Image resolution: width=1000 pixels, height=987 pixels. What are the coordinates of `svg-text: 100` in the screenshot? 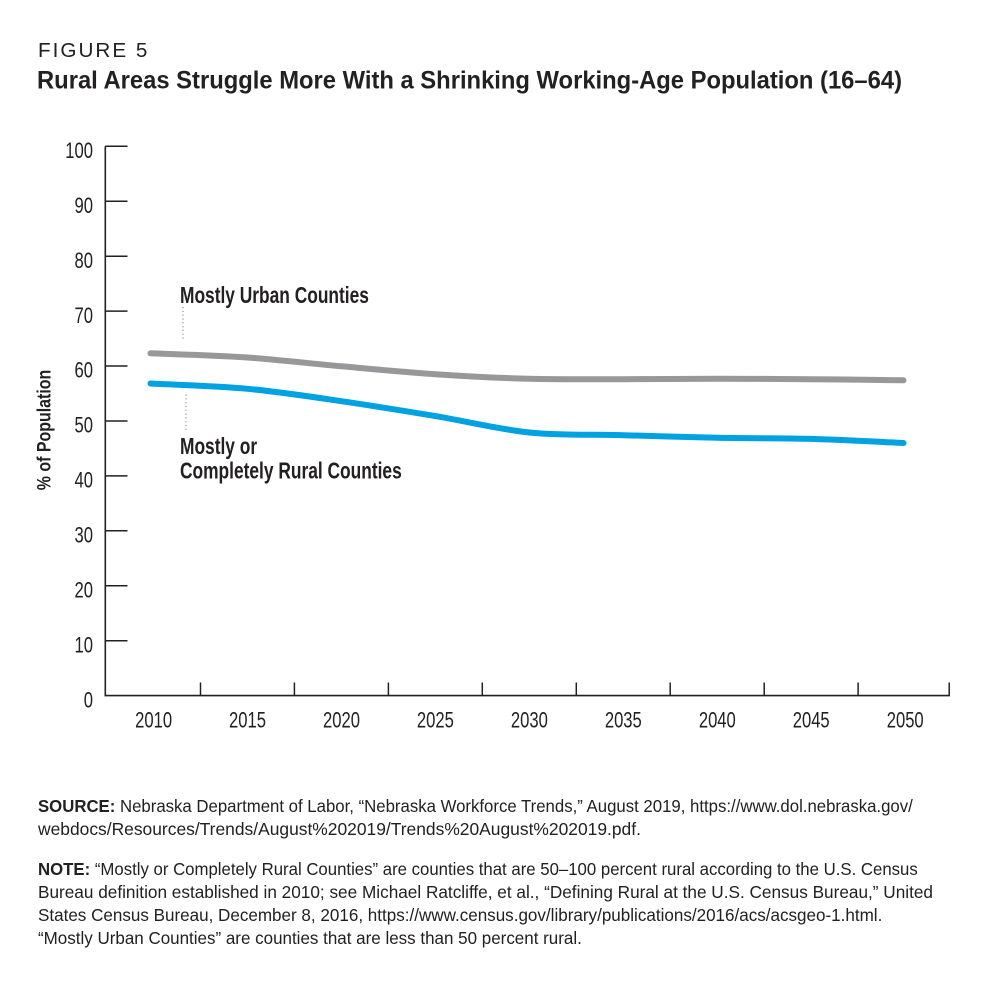 It's located at (79, 151).